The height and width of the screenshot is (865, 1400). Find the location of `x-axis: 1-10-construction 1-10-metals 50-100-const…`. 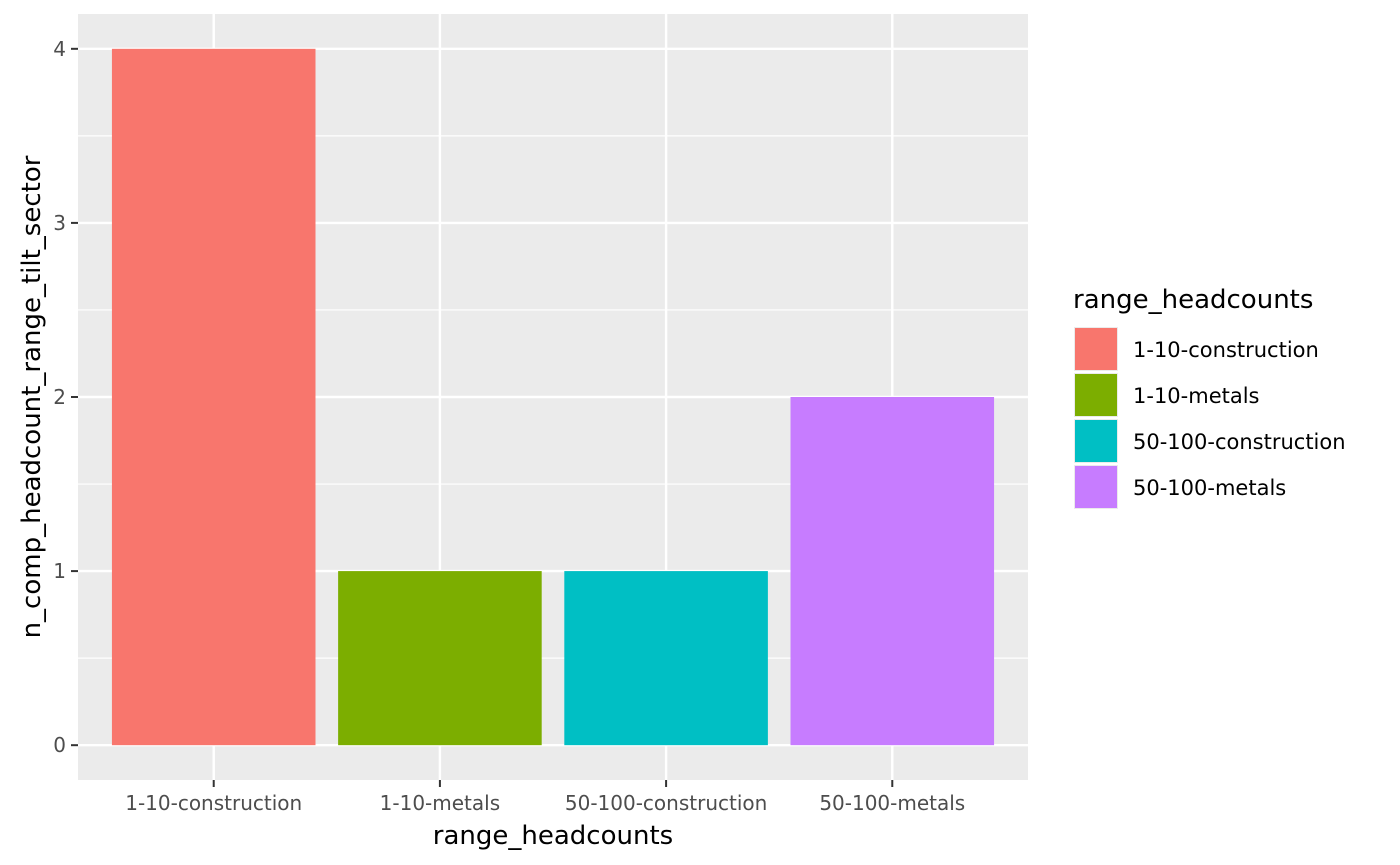

x-axis: 1-10-construction 1-10-metals 50-100-const… is located at coordinates (545, 797).